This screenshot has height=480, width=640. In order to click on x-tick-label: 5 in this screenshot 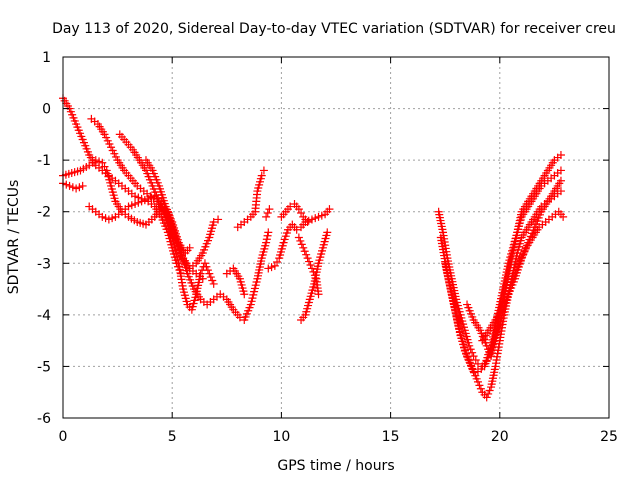, I will do `click(172, 437)`.